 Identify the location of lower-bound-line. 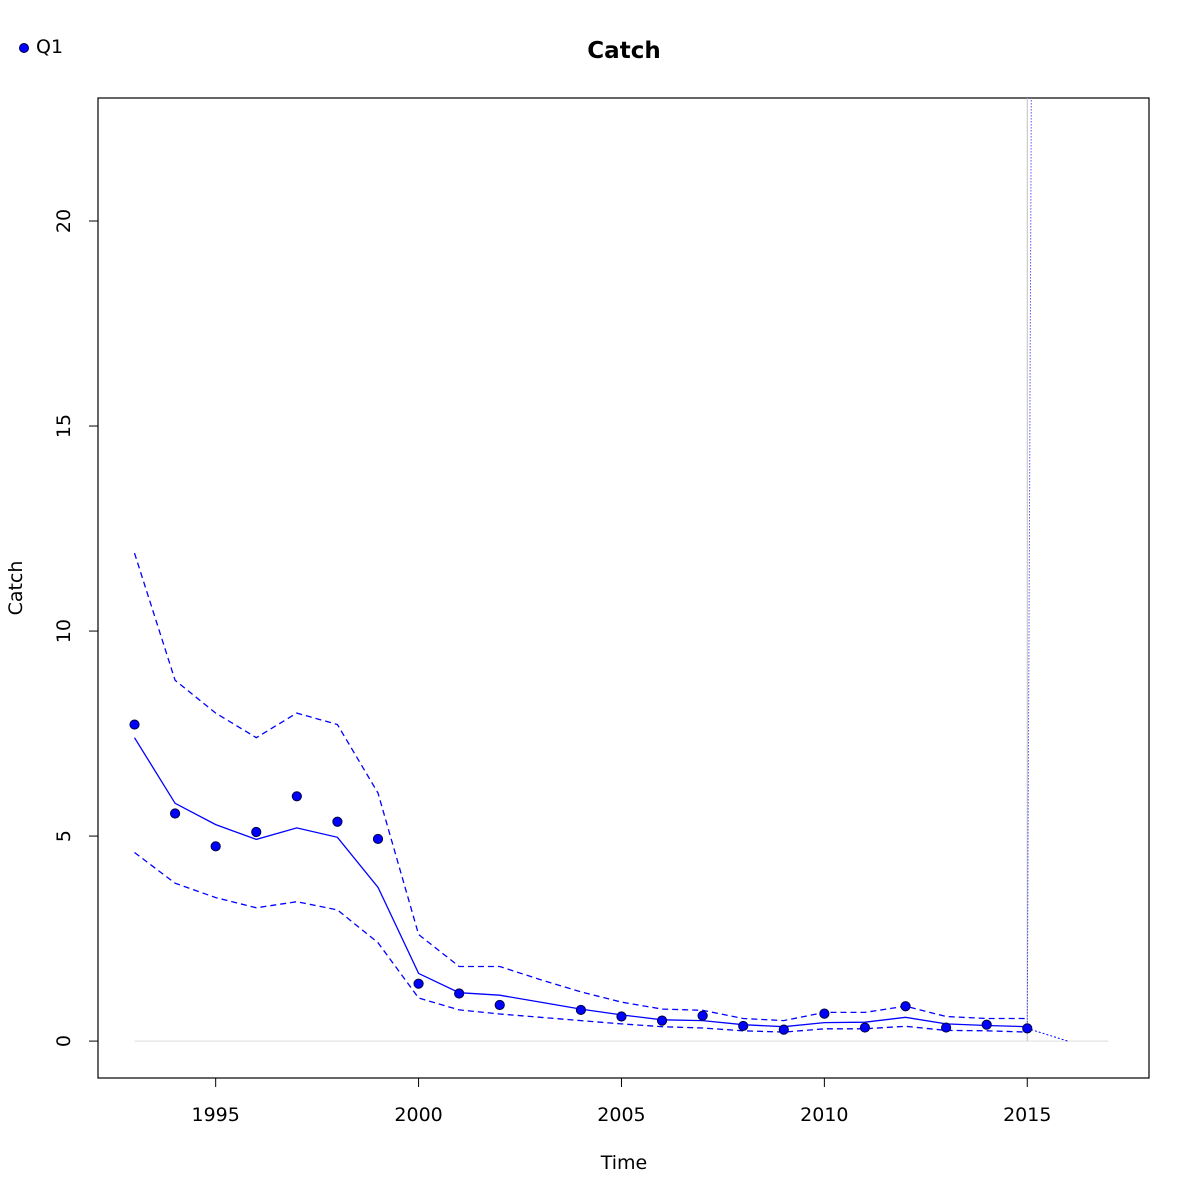
(581, 942).